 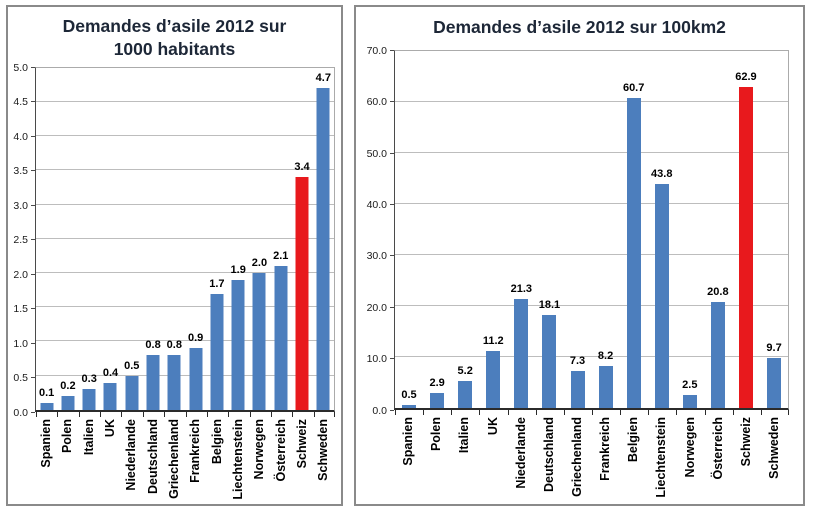 What do you see at coordinates (280, 239) in the screenshot?
I see `bar-slot-österreich: 2.1` at bounding box center [280, 239].